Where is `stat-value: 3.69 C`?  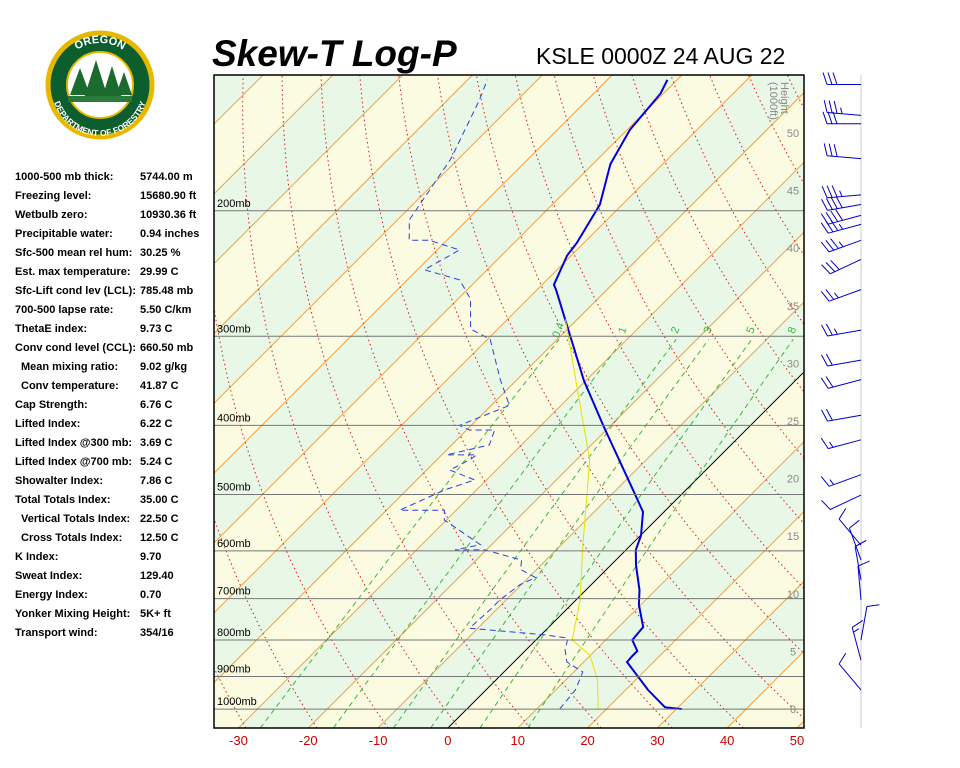
stat-value: 3.69 C is located at coordinates (156, 443).